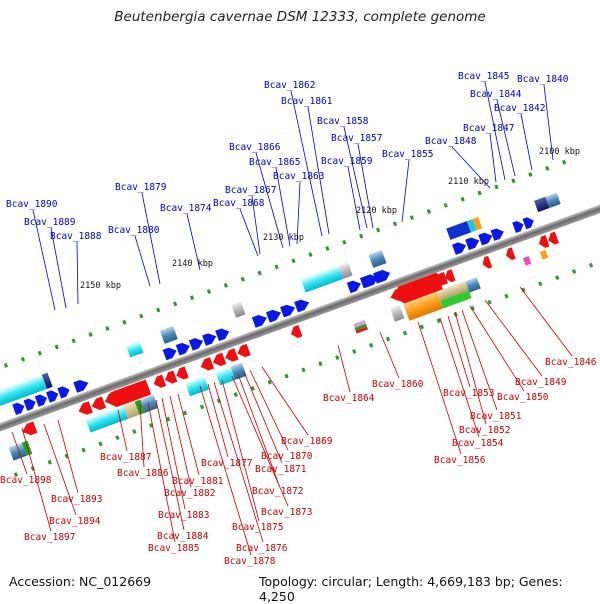 The image size is (600, 604). I want to click on gene-label-bcav-1853: Bcav_1853, so click(468, 393).